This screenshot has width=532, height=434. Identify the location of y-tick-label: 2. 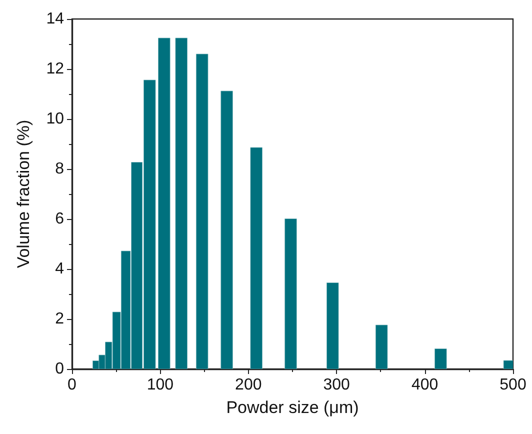
(59, 319).